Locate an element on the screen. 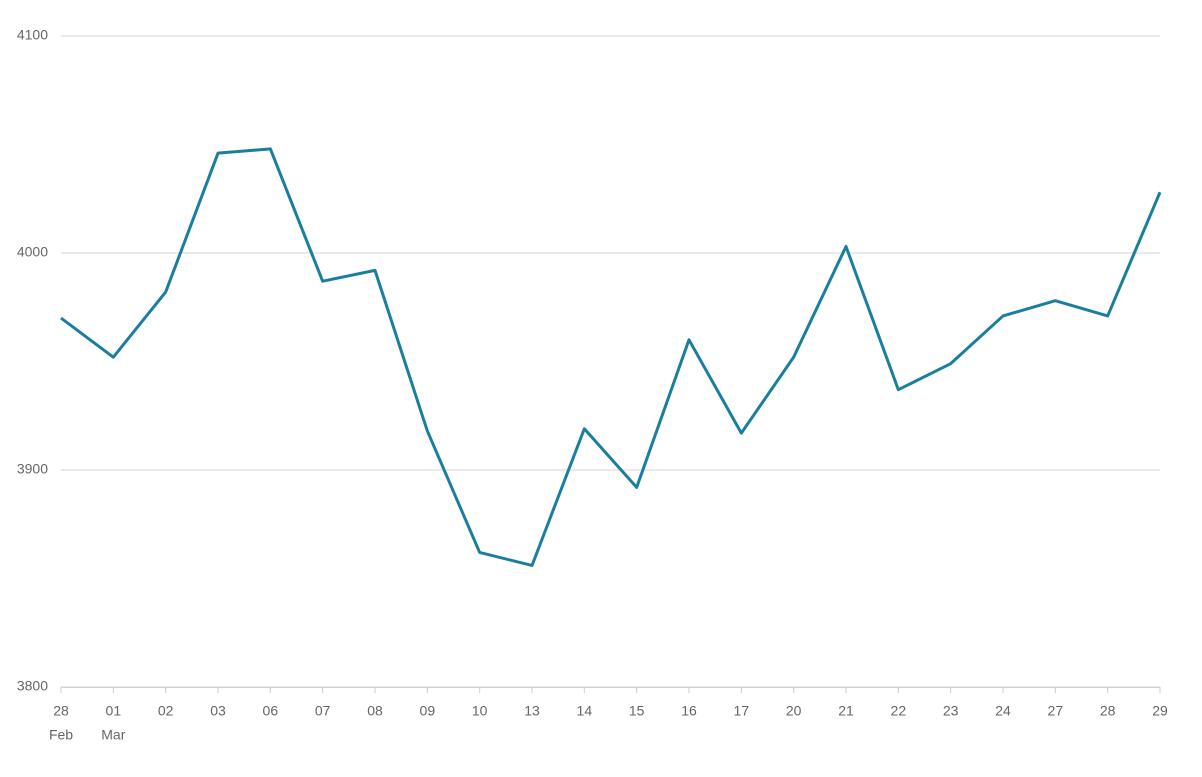 Image resolution: width=1202 pixels, height=777 pixels. x-month-label: Mar is located at coordinates (113, 735).